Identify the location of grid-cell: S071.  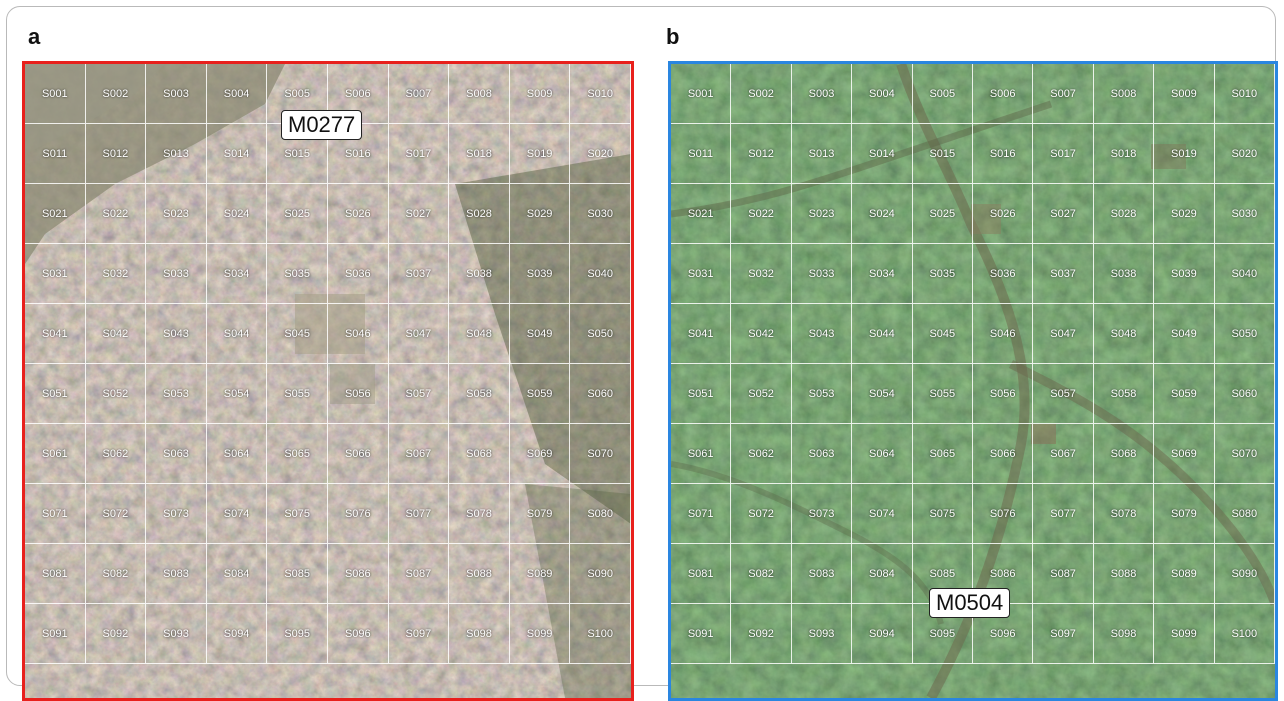
(55, 514).